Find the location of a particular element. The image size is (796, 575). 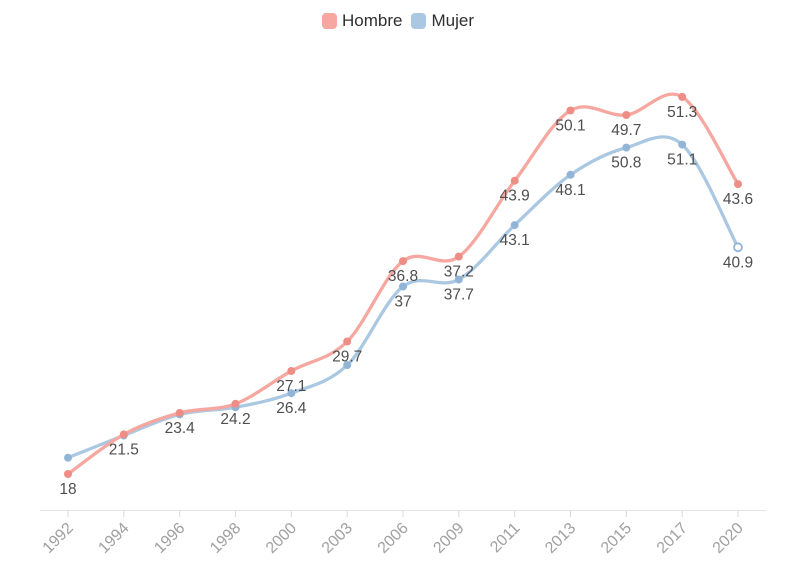

x-axis-label-2011: 2011 is located at coordinates (505, 538).